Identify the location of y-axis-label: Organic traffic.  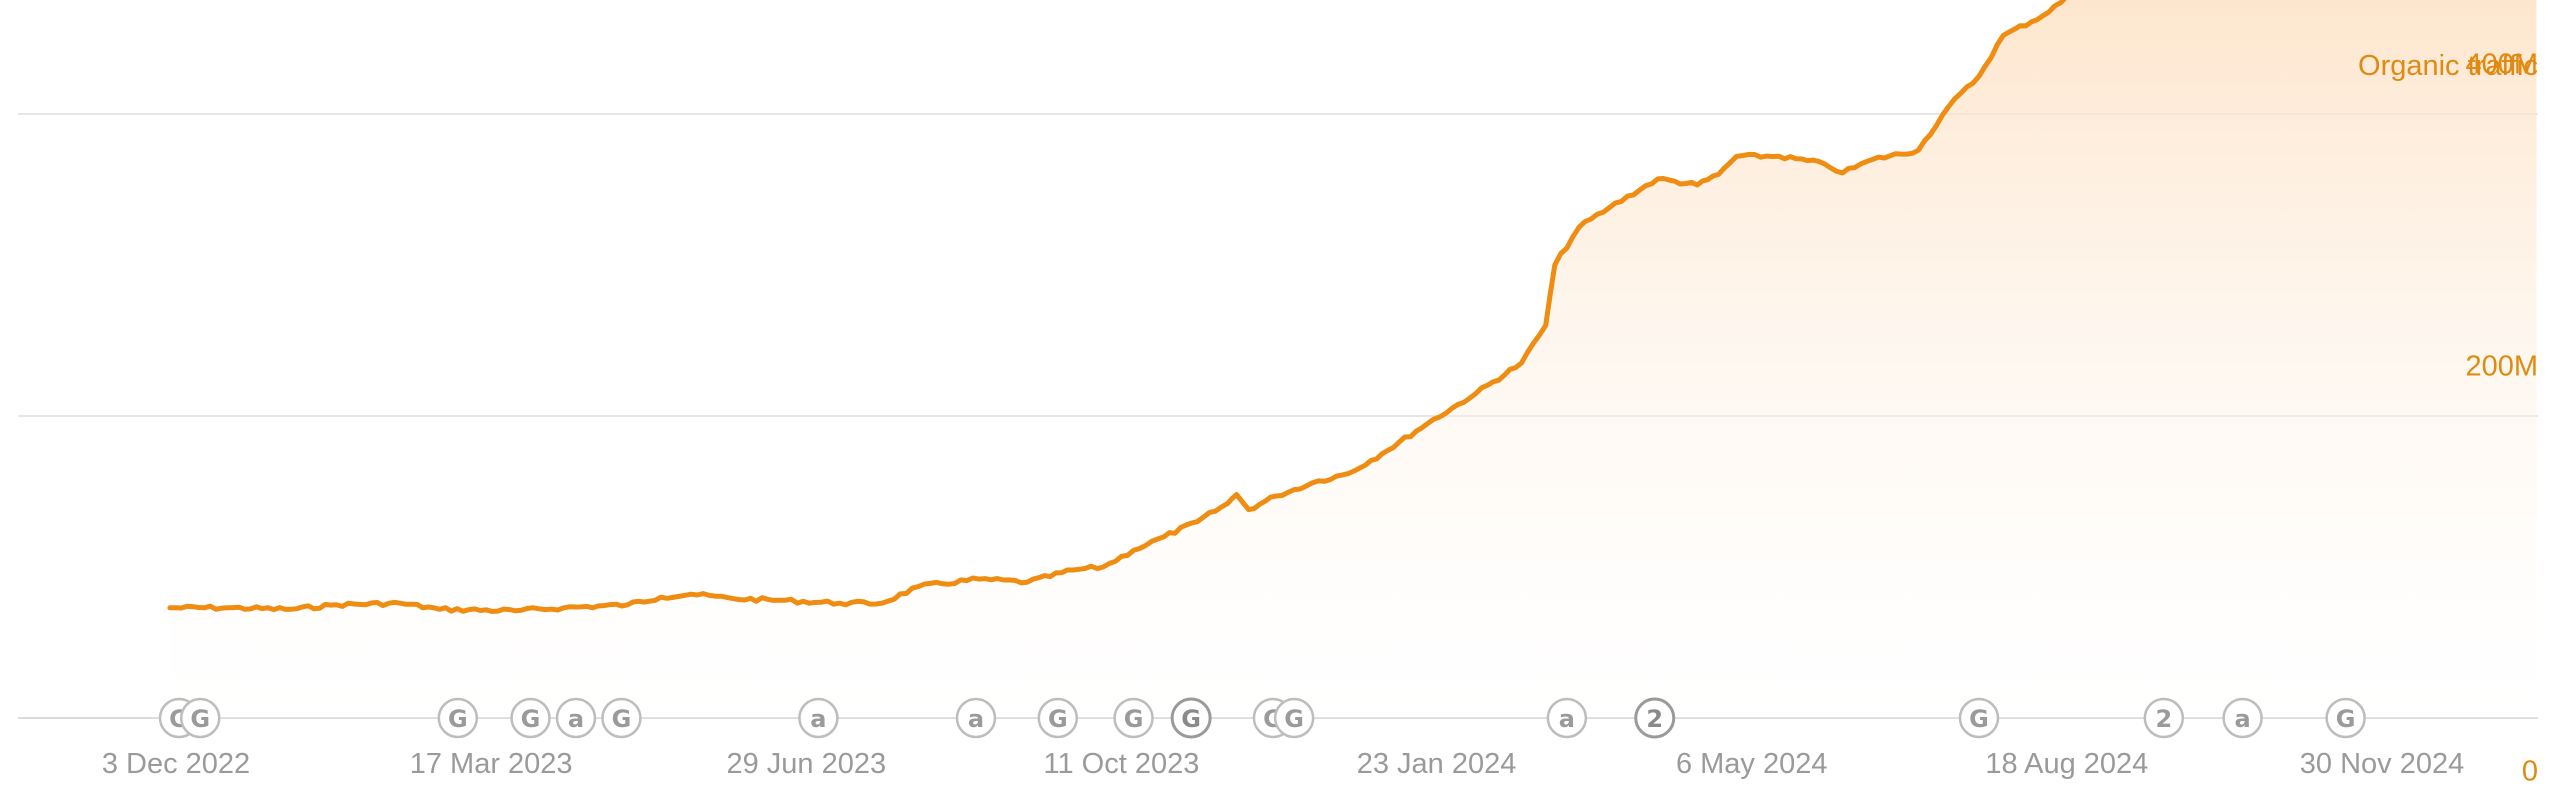
(2448, 66).